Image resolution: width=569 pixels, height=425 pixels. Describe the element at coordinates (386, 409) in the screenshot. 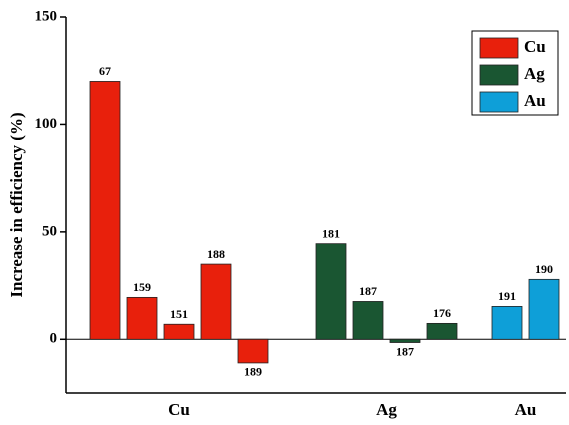

I see `x-tick-label: Ag` at that location.